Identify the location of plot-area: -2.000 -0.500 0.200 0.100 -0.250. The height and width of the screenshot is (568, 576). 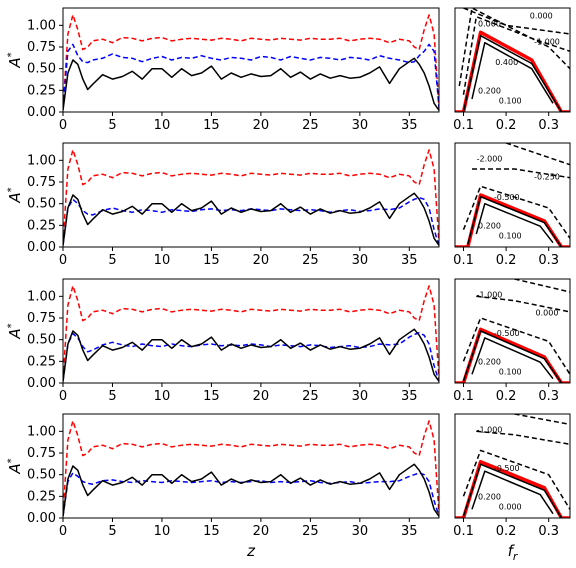
(512, 195).